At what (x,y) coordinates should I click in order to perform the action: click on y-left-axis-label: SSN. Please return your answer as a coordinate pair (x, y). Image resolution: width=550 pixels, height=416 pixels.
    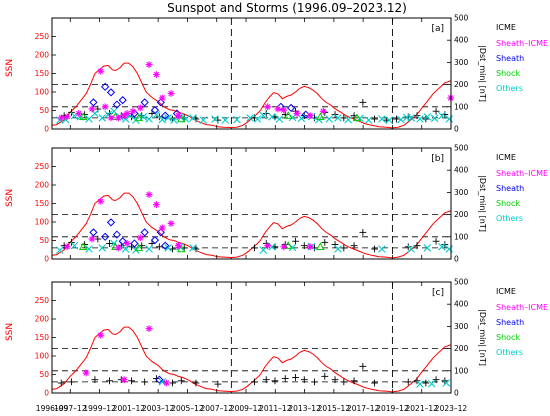
    Looking at the image, I should click on (10, 68).